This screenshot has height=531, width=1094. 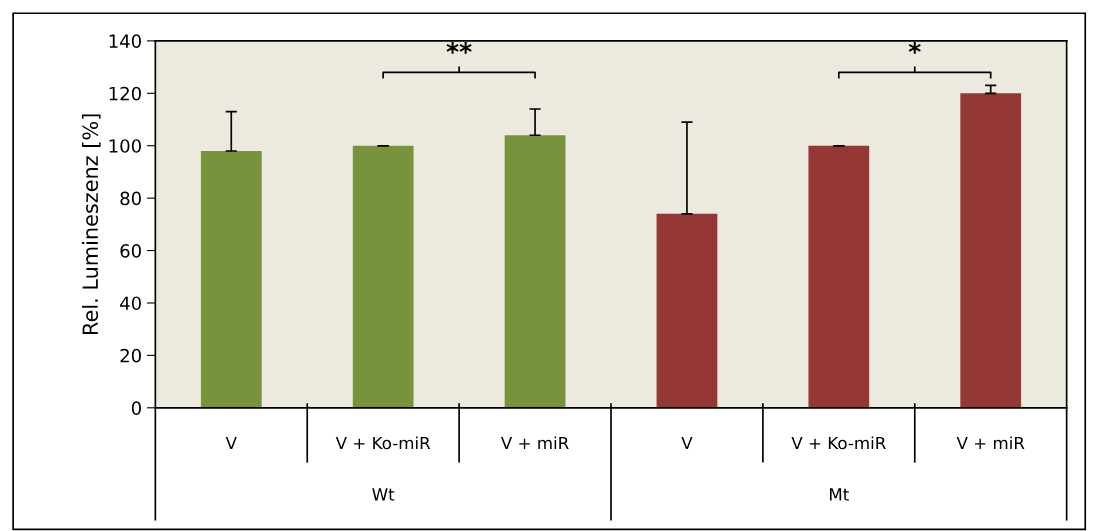 What do you see at coordinates (91, 224) in the screenshot?
I see `y-axis-title: Rel. Lumineszenz [%]` at bounding box center [91, 224].